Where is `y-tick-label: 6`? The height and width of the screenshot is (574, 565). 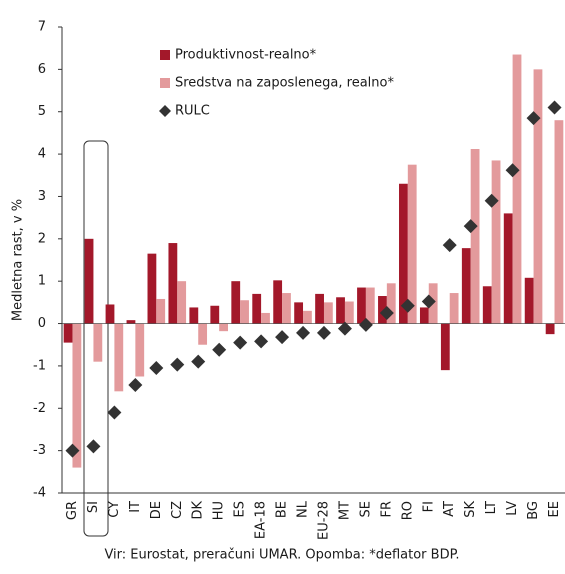 y-tick-label: 6 is located at coordinates (42, 69).